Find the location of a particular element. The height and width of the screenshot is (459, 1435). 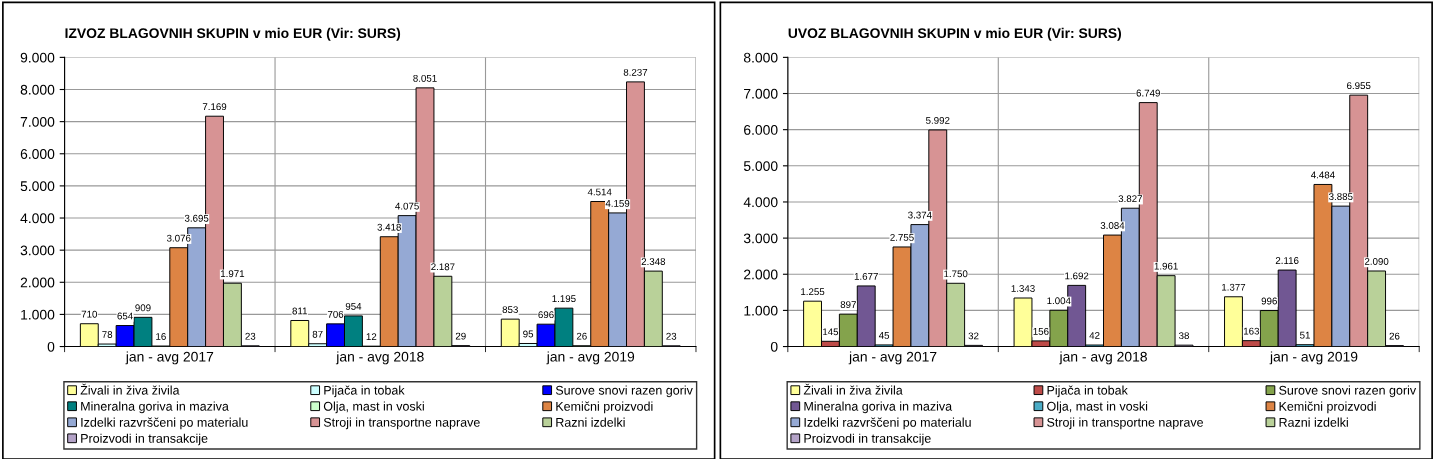

data-label: 156 is located at coordinates (1041, 331).